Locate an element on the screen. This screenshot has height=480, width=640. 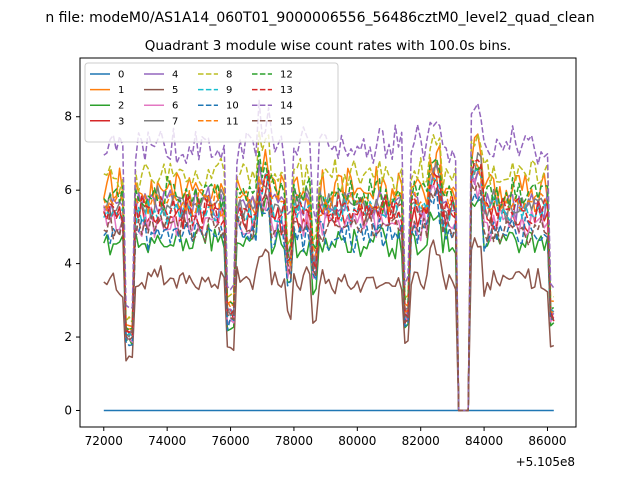
x-tick-label: 86000 is located at coordinates (547, 441).